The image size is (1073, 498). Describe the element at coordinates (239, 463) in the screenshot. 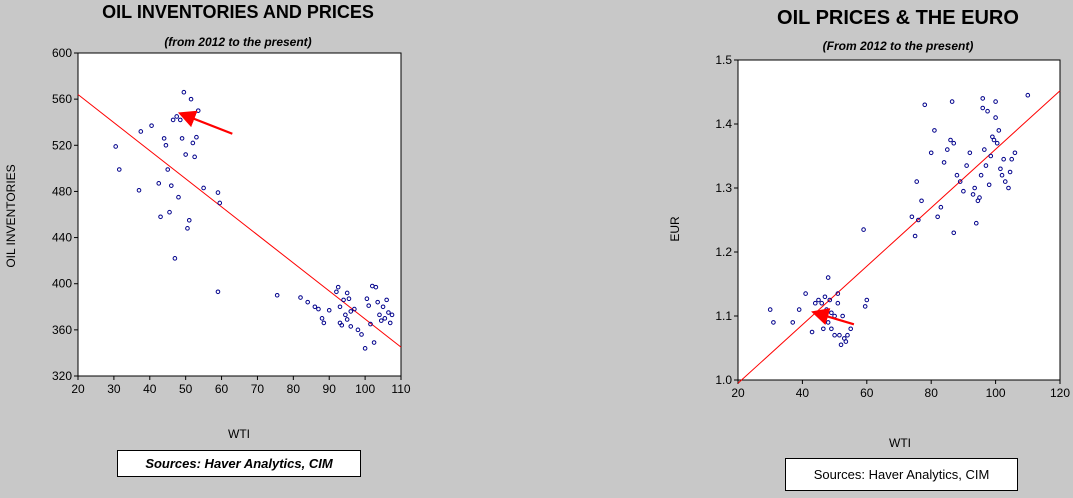

I see `sources-box-left: Sources: Haver Analytics, CIM` at that location.